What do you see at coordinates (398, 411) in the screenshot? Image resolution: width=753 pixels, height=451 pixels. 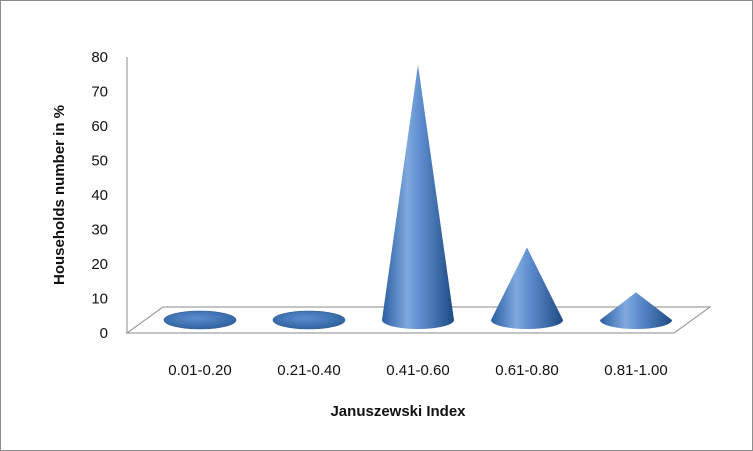 I see `x-axis-title: Januszewski Index` at bounding box center [398, 411].